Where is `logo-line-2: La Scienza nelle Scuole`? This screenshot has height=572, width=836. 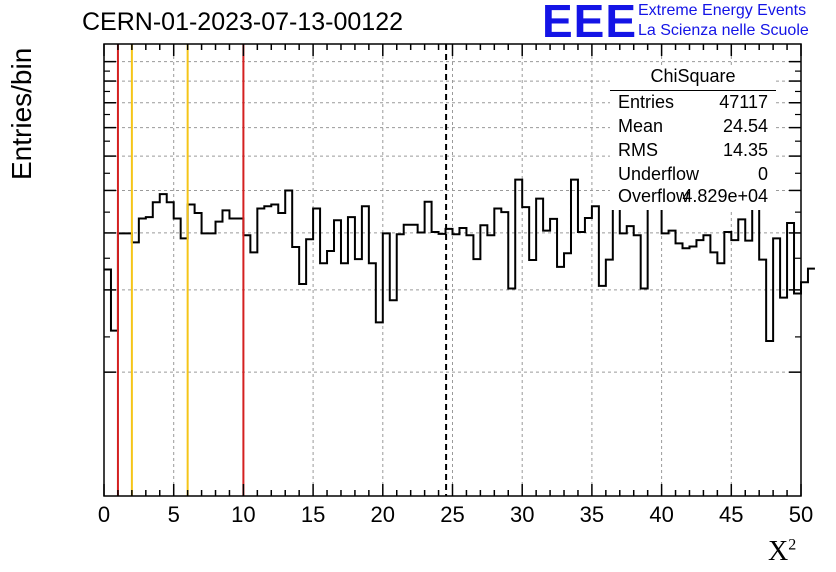
logo-line-2: La Scienza nelle Scuole is located at coordinates (723, 30).